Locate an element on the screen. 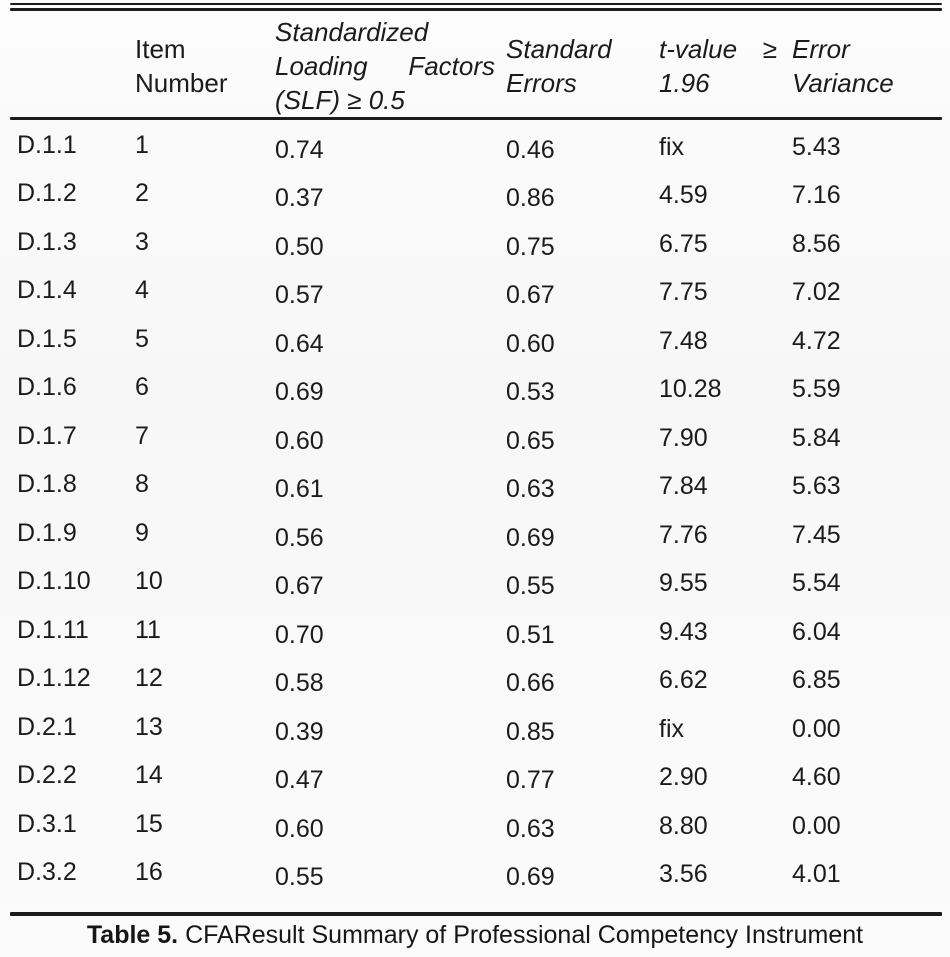  cell-t-value: 4.59 is located at coordinates (683, 195).